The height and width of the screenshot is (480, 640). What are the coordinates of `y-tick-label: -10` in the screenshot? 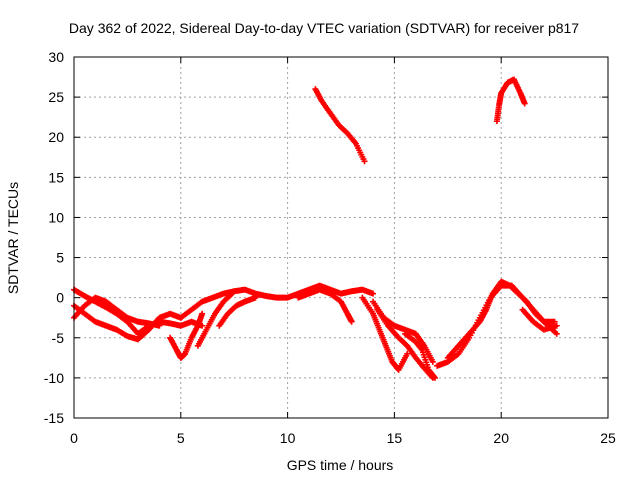 It's located at (54, 378).